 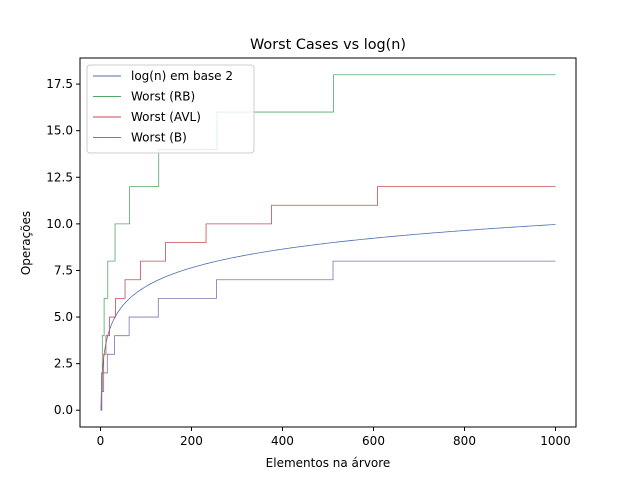 What do you see at coordinates (328, 463) in the screenshot?
I see `x-axis-label: Elementos na árvore` at bounding box center [328, 463].